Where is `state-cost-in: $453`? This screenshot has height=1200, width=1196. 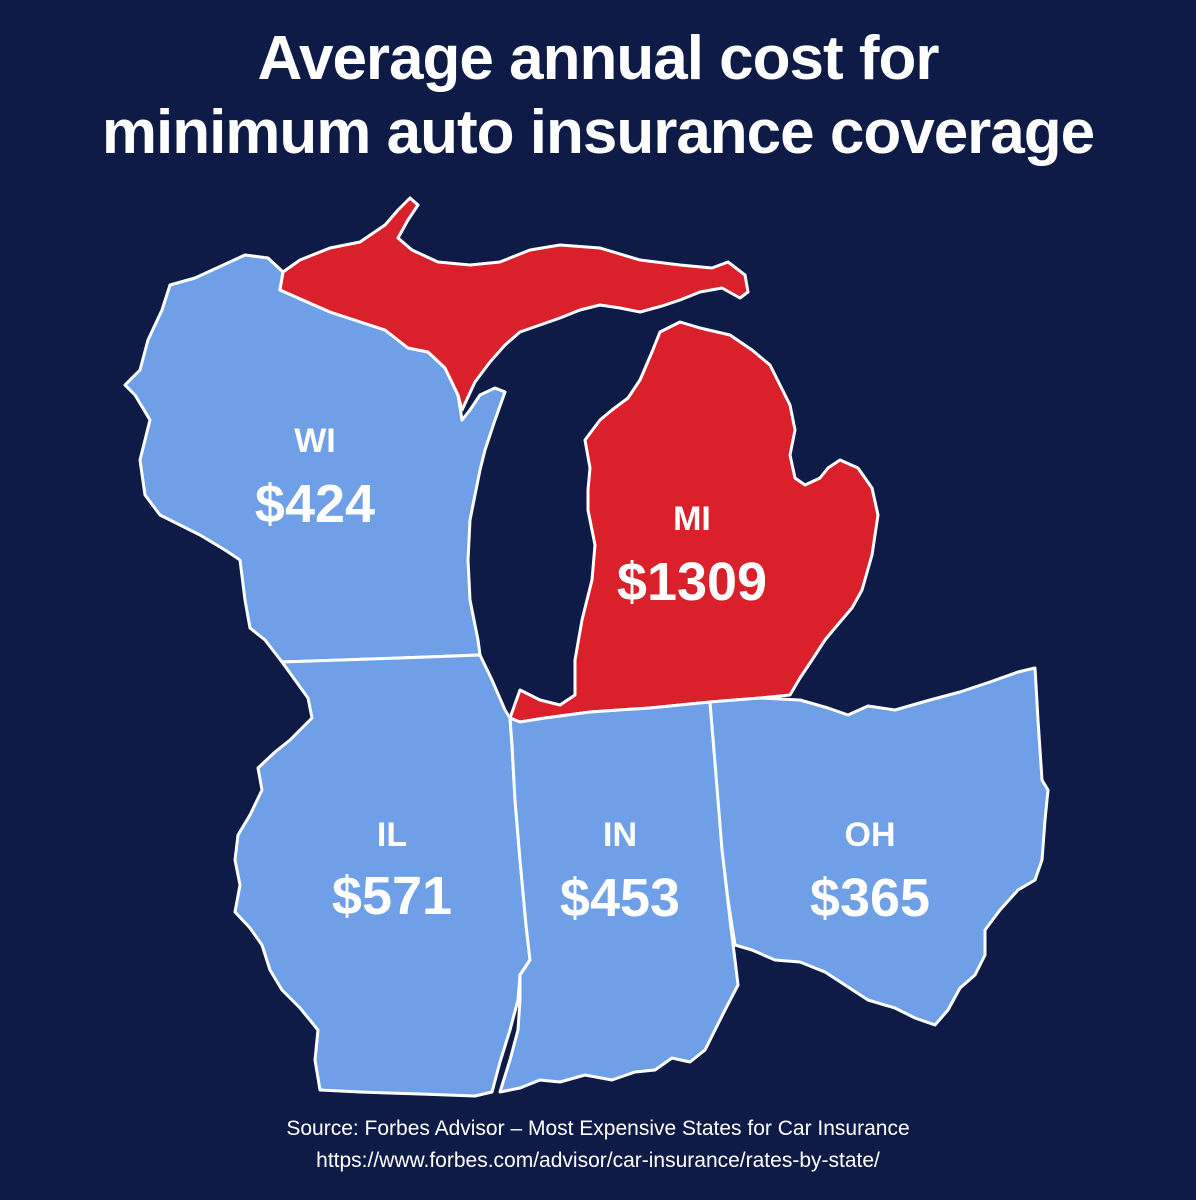 state-cost-in: $453 is located at coordinates (620, 898).